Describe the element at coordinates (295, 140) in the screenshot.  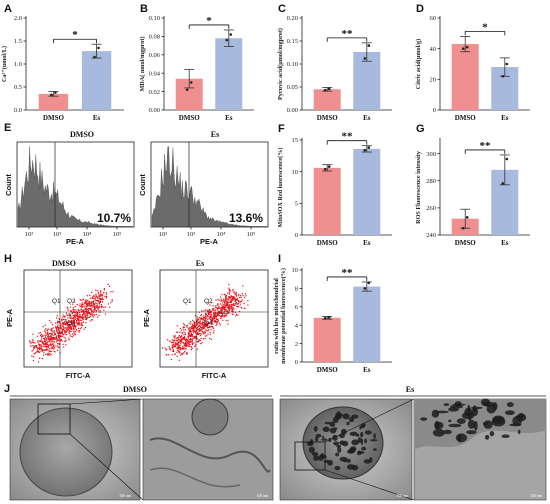
I see `y-tick-label-f: 15` at that location.